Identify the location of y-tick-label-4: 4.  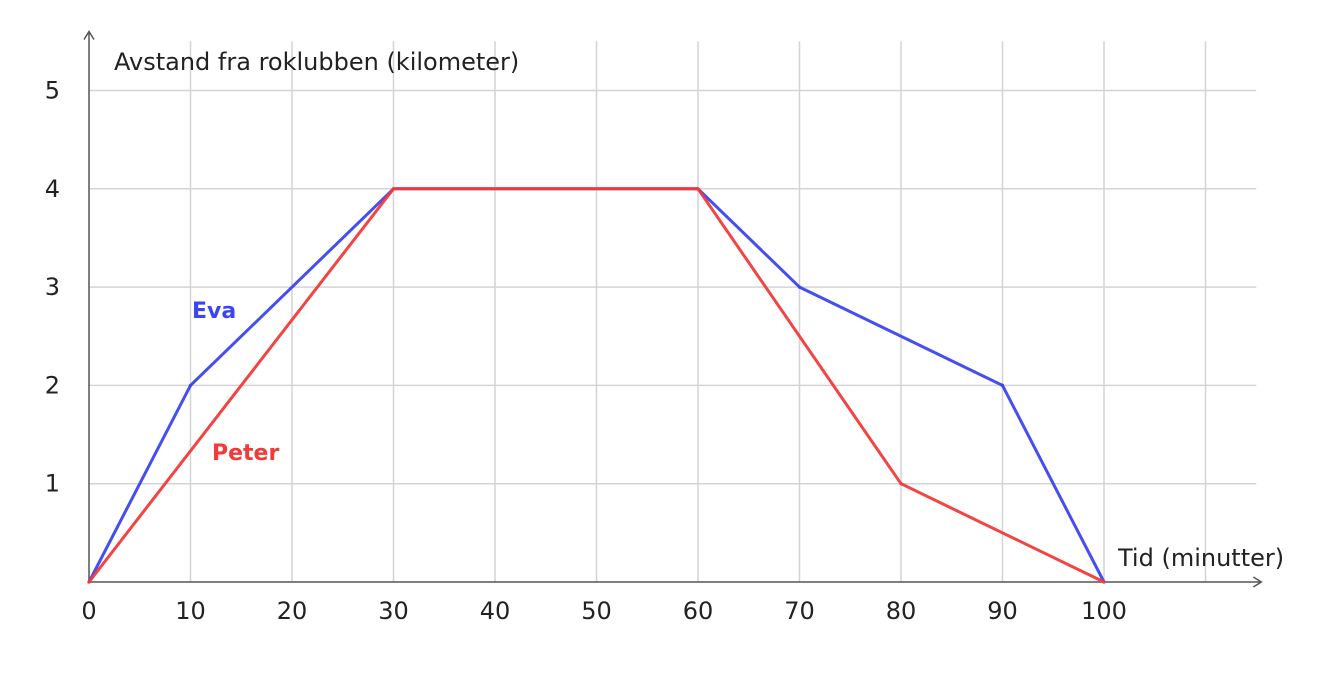
(52, 189).